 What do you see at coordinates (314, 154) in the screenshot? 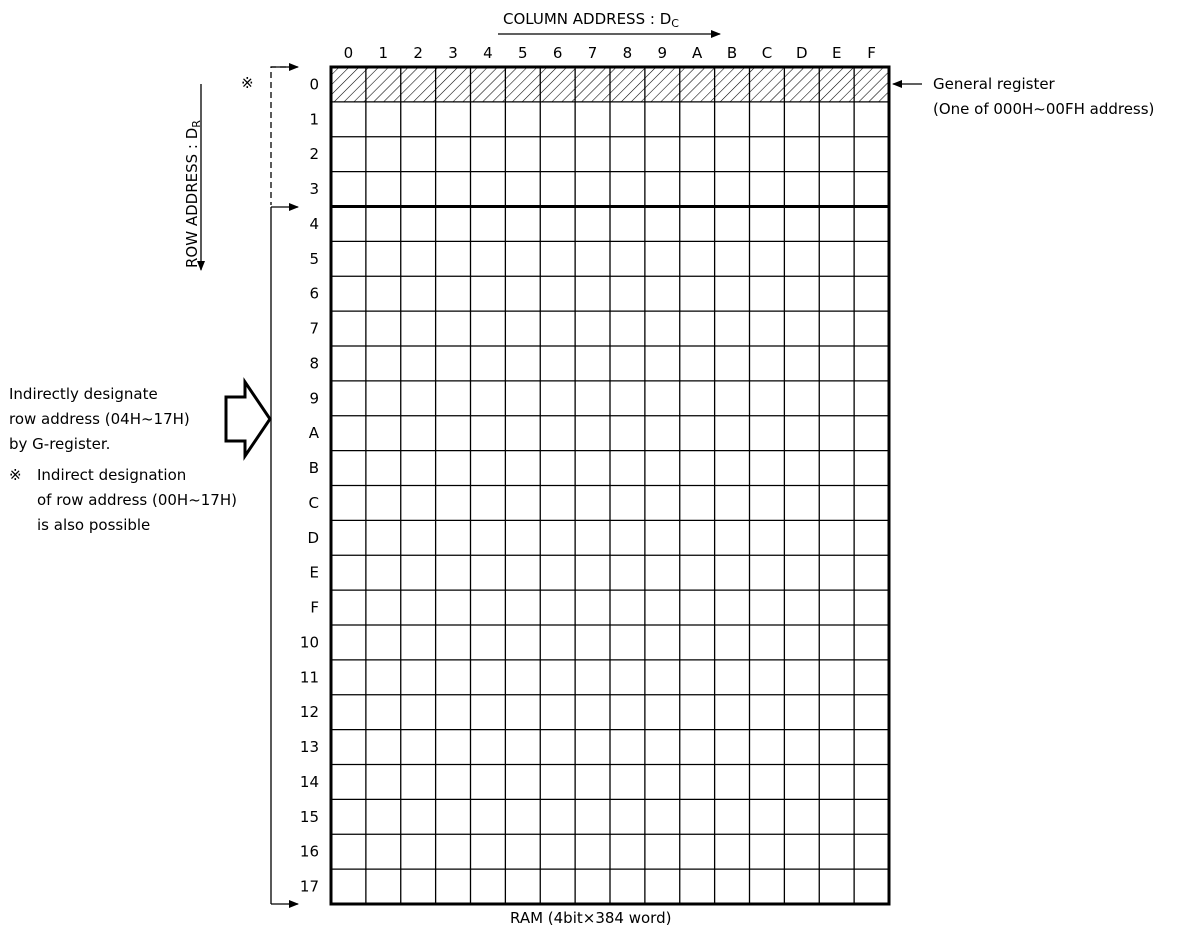
I see `row-label: 2` at bounding box center [314, 154].